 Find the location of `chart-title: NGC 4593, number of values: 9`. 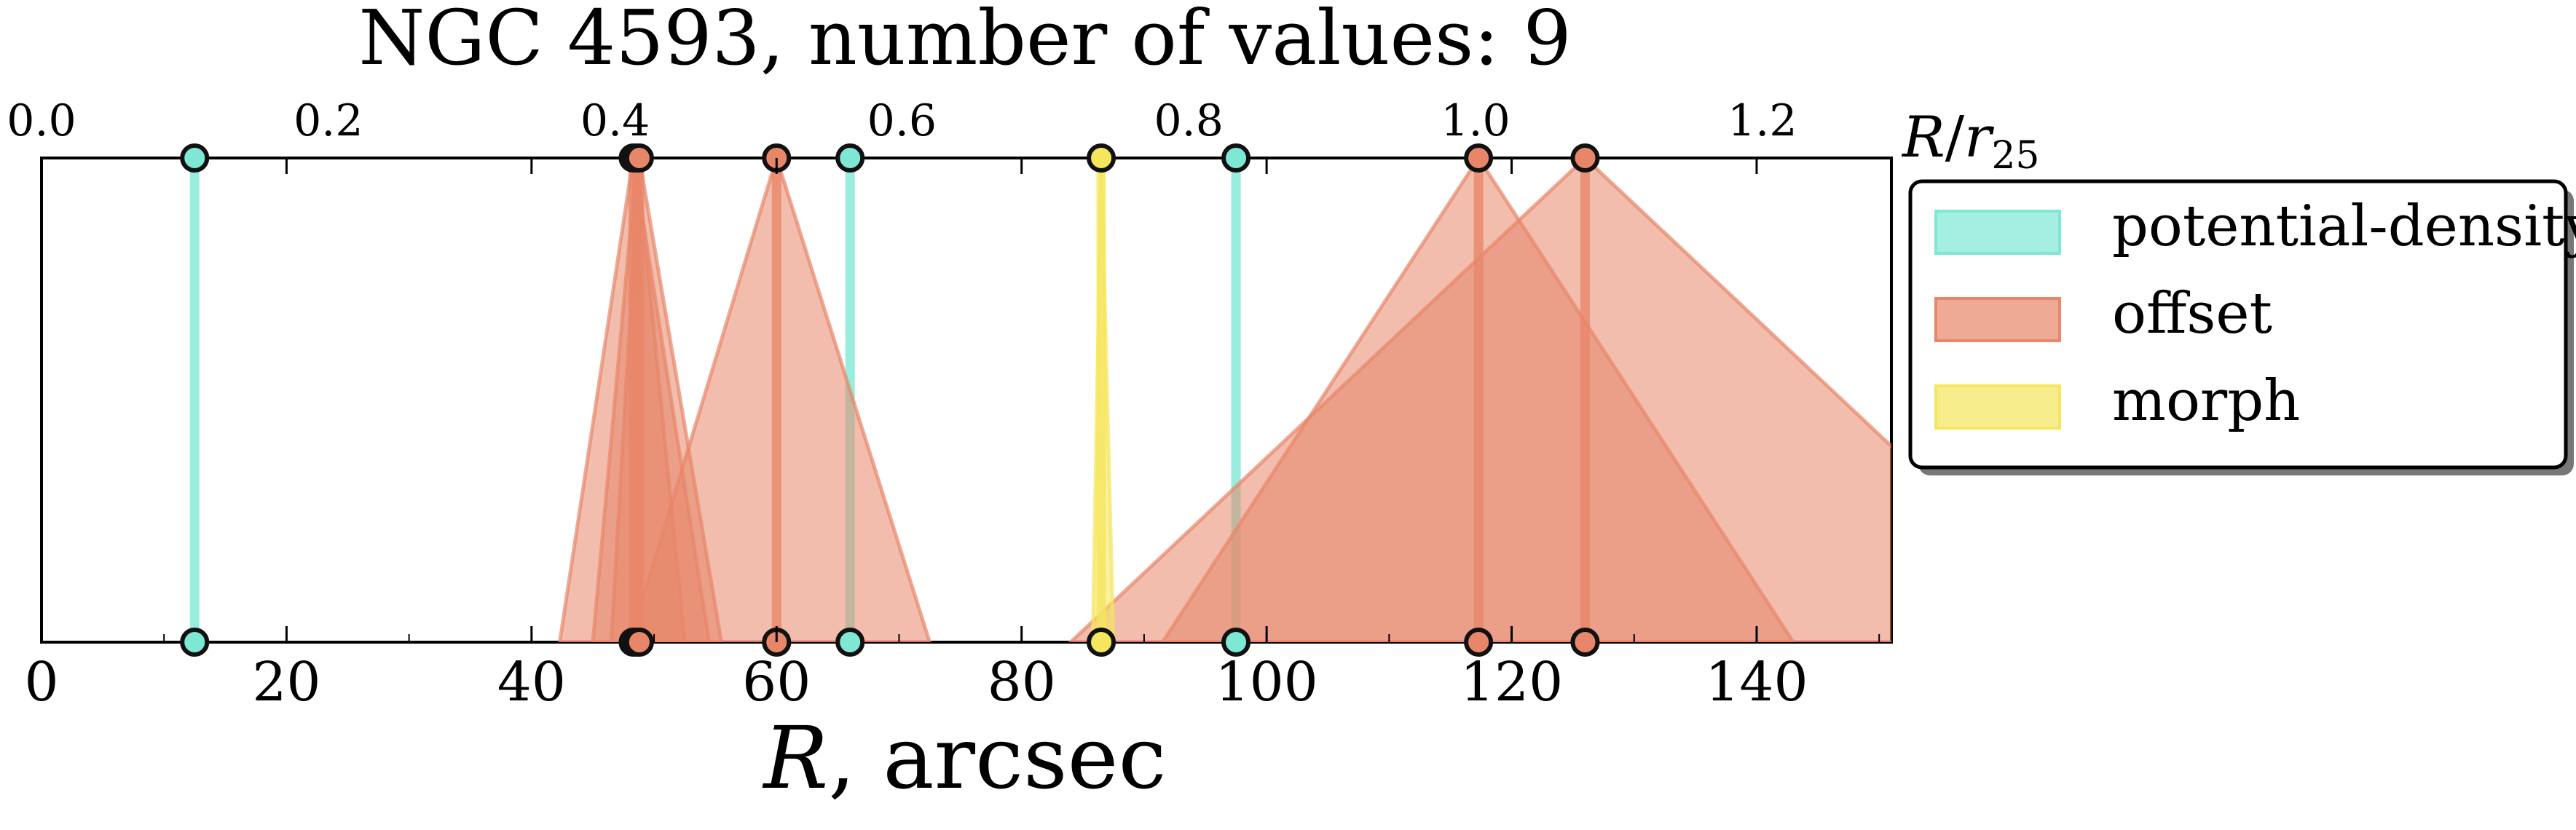

chart-title: NGC 4593, number of values: 9 is located at coordinates (964, 41).